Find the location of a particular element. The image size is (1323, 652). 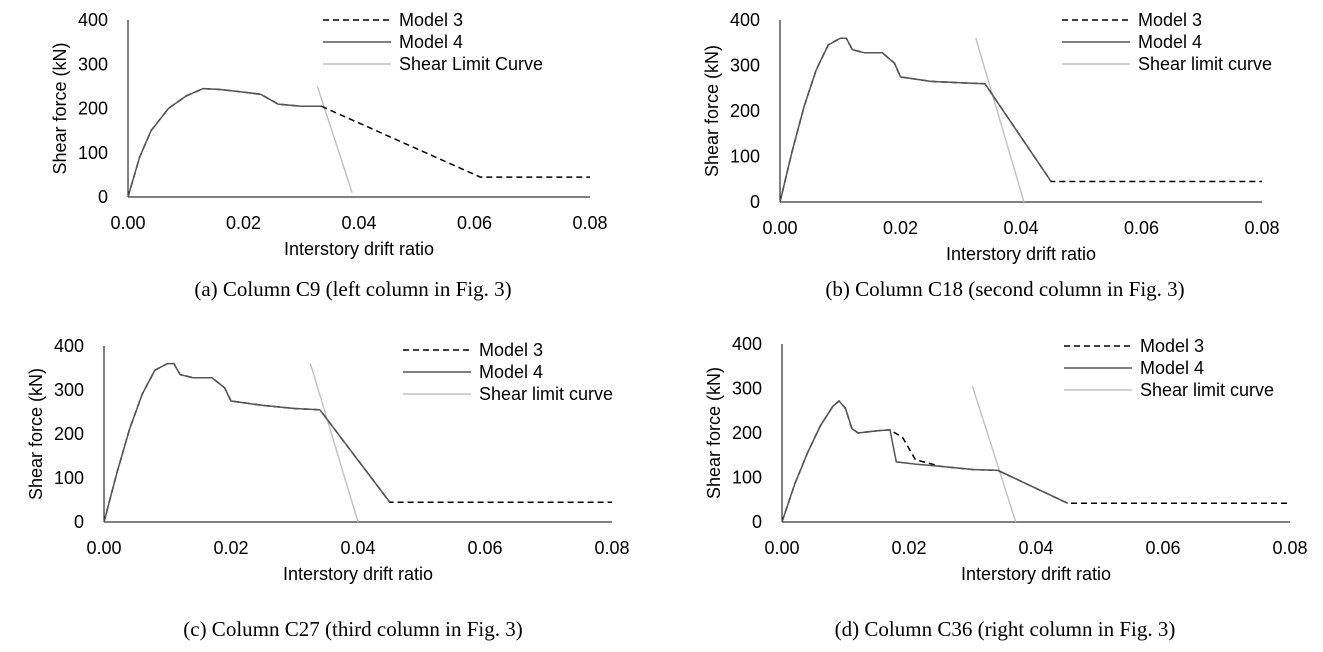

panel-caption: (c) Column C27 (third column in Fig. 3) is located at coordinates (352, 629).